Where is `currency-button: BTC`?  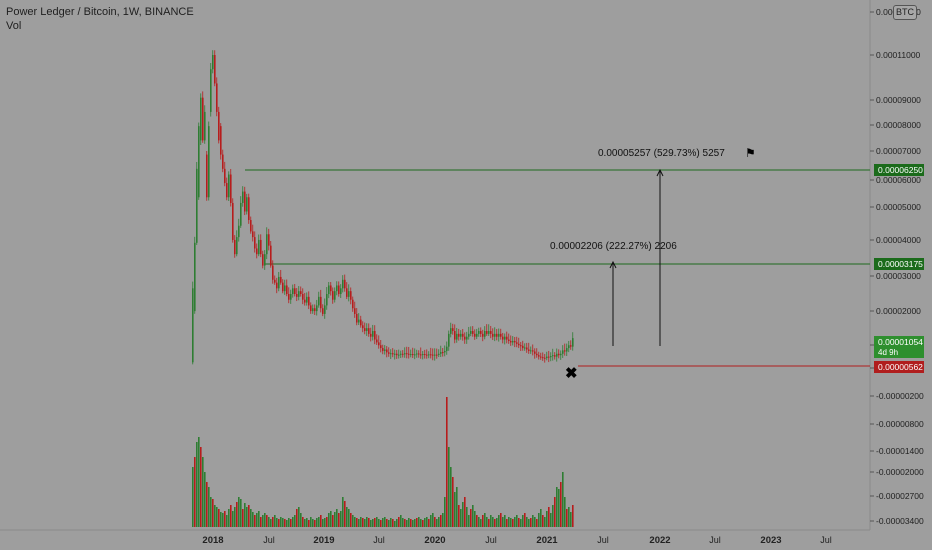 currency-button: BTC is located at coordinates (905, 12).